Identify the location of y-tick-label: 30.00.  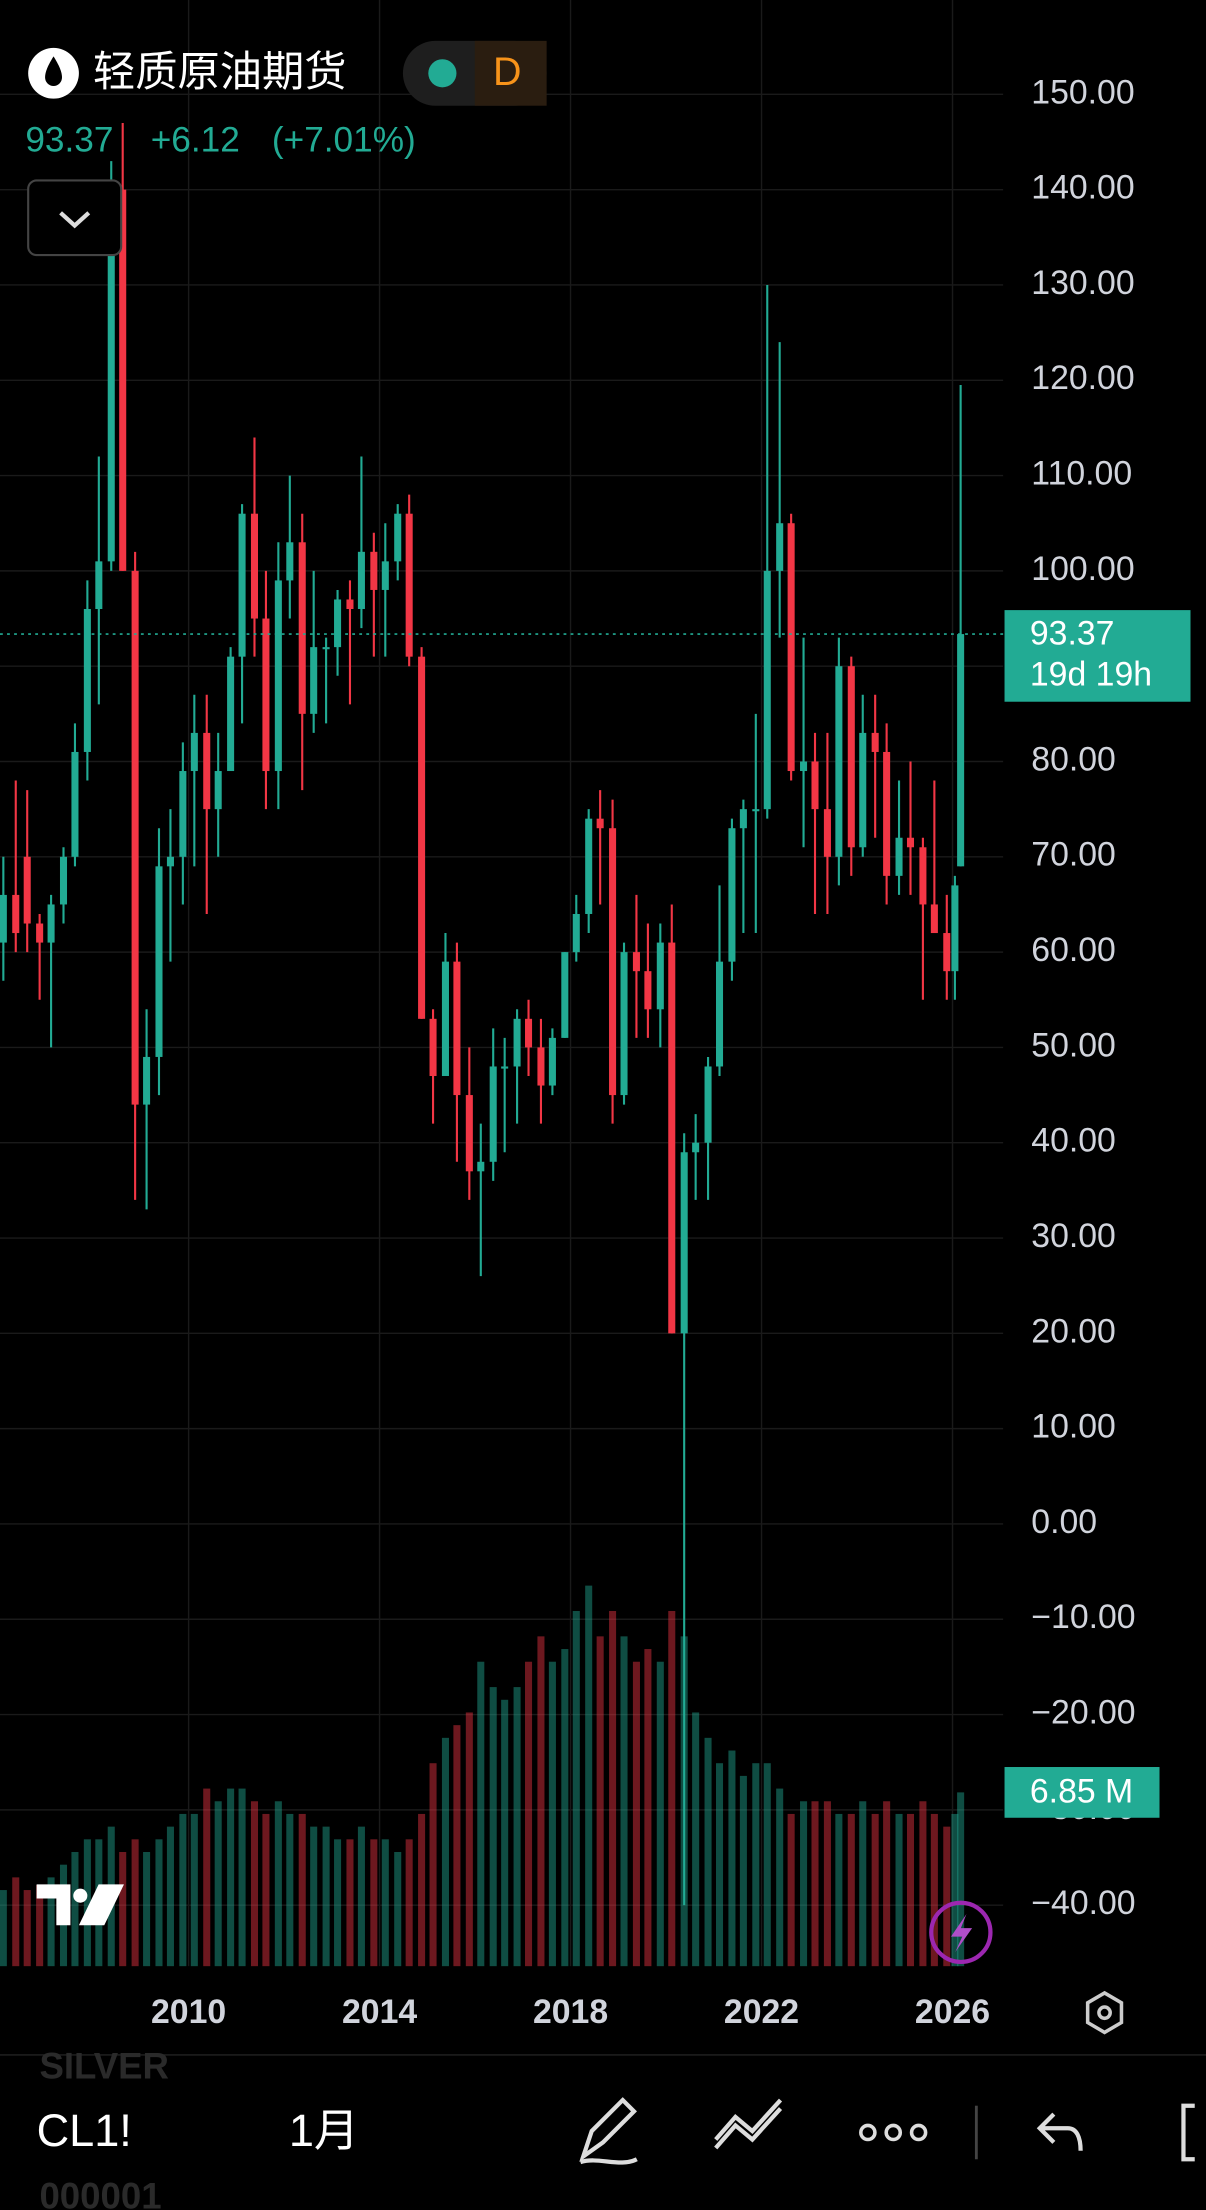
(1073, 1236).